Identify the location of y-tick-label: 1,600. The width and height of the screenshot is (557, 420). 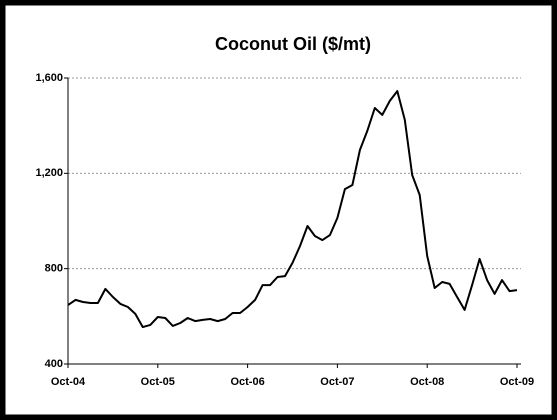
(49, 78).